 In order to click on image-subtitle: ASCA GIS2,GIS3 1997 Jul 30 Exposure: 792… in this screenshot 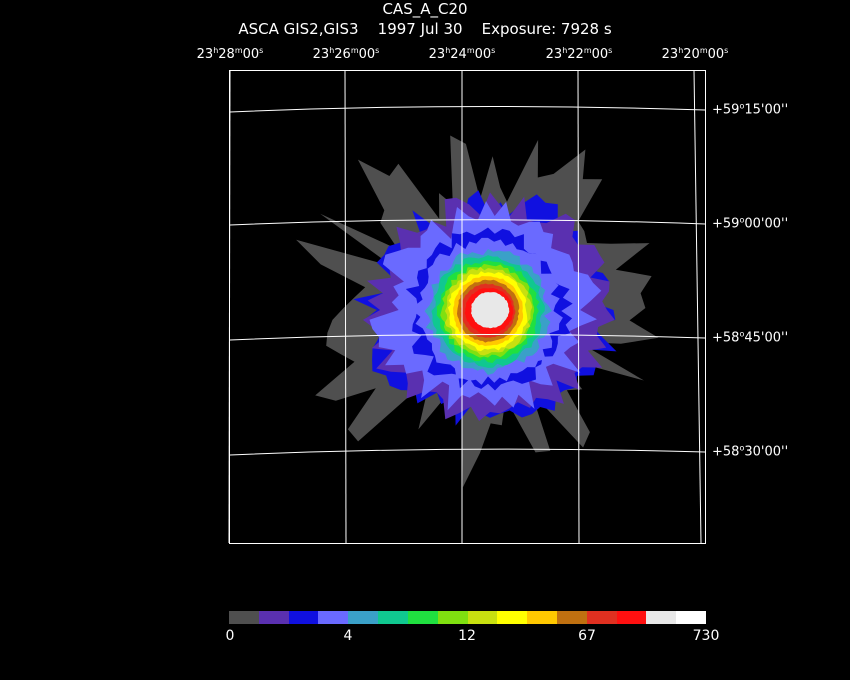, I will do `click(425, 29)`.